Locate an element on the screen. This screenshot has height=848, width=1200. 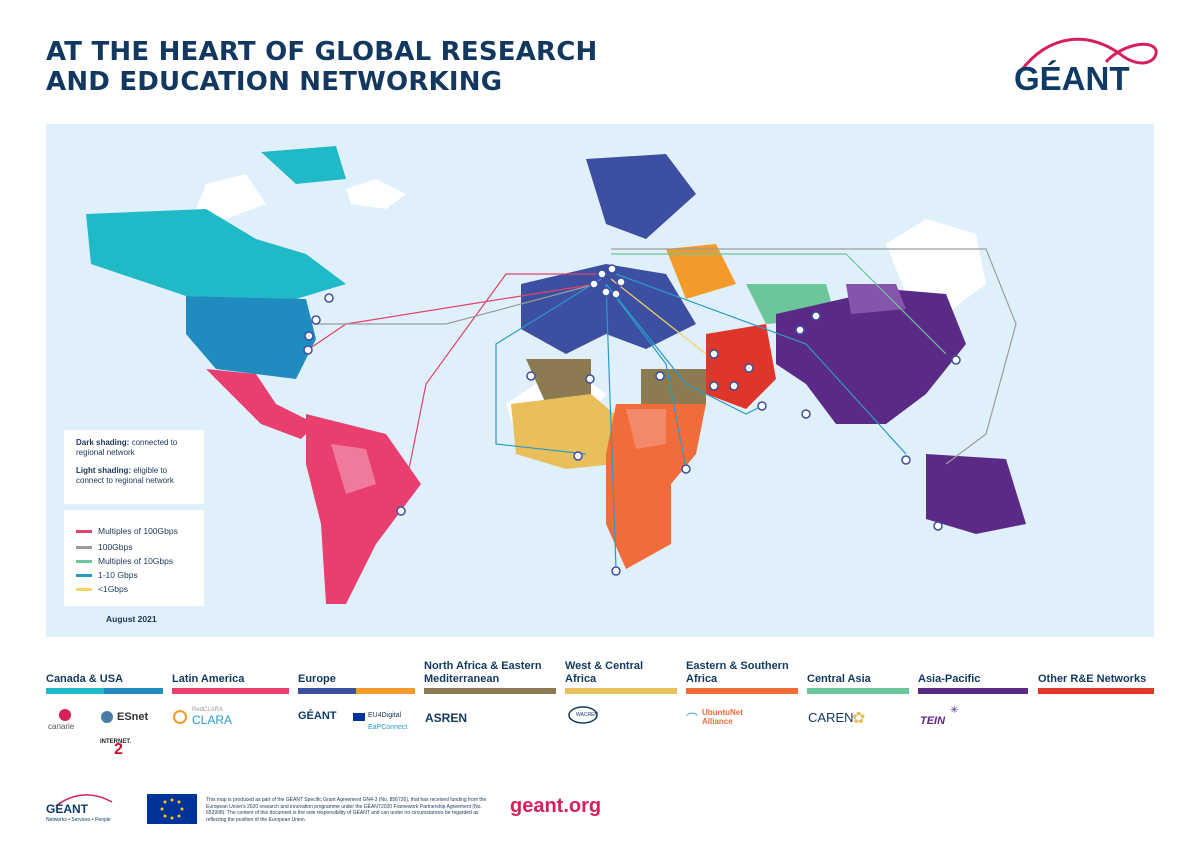
eapconnect-name: EaPConnect is located at coordinates (388, 727).